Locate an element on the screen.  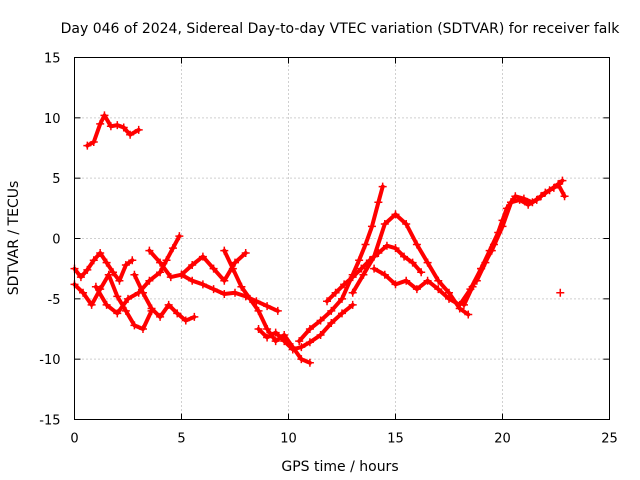
y-axis-label: SDTVAR / TECUs is located at coordinates (14, 238).